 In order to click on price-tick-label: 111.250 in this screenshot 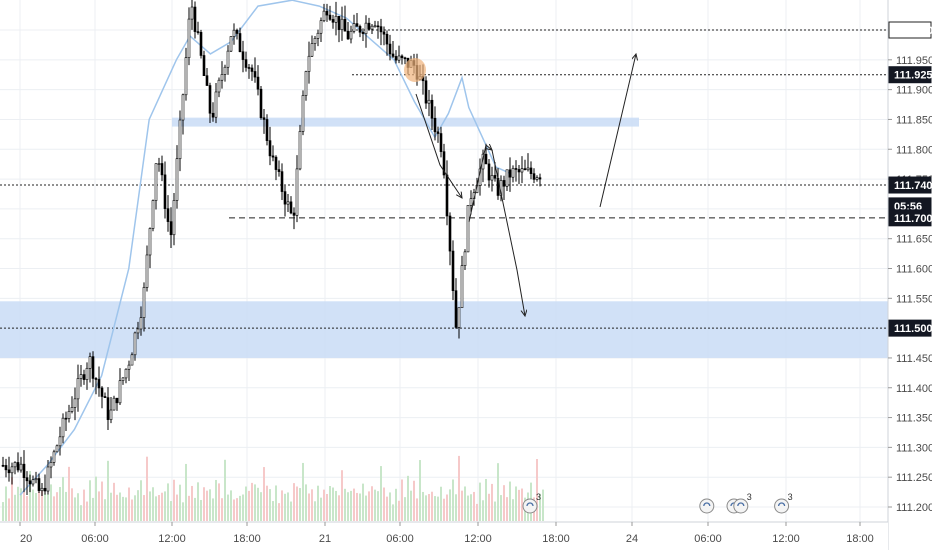, I will do `click(914, 478)`.